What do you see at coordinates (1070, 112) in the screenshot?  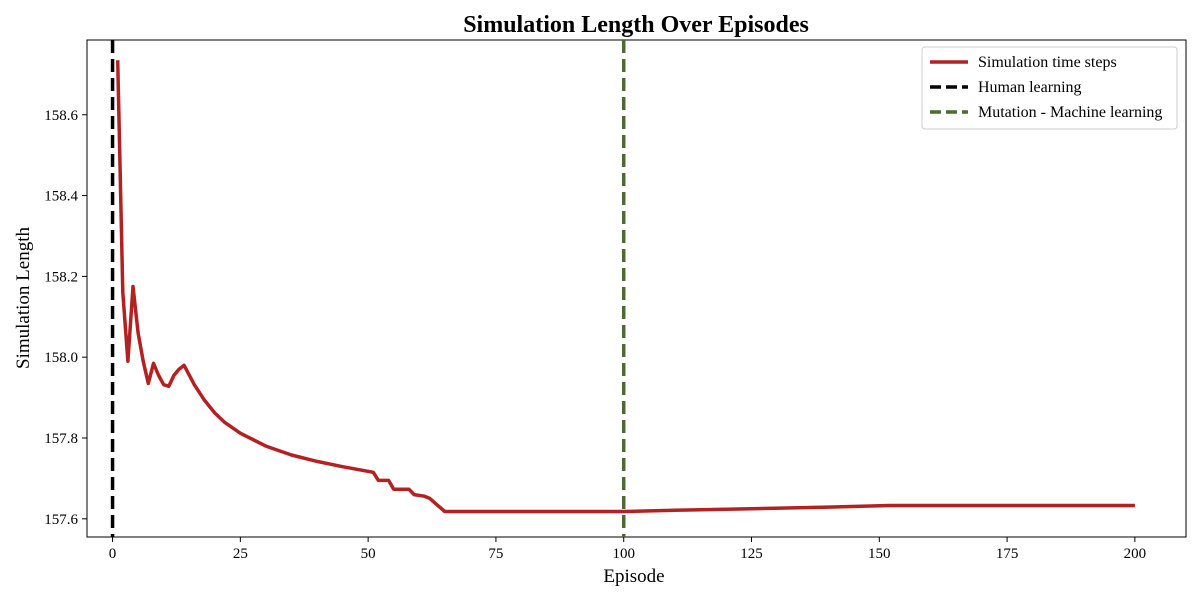 I see `legend-label-mutation-machine-learning: Mutation - Machine learning` at bounding box center [1070, 112].